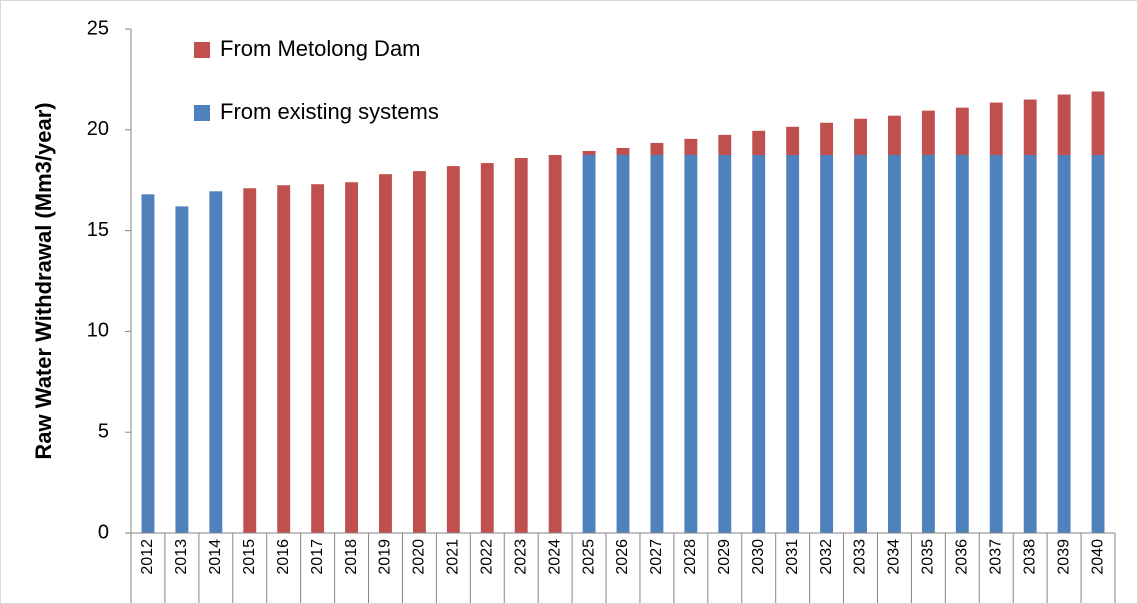 The height and width of the screenshot is (604, 1138). What do you see at coordinates (826, 557) in the screenshot?
I see `x-tick-label: 2032` at bounding box center [826, 557].